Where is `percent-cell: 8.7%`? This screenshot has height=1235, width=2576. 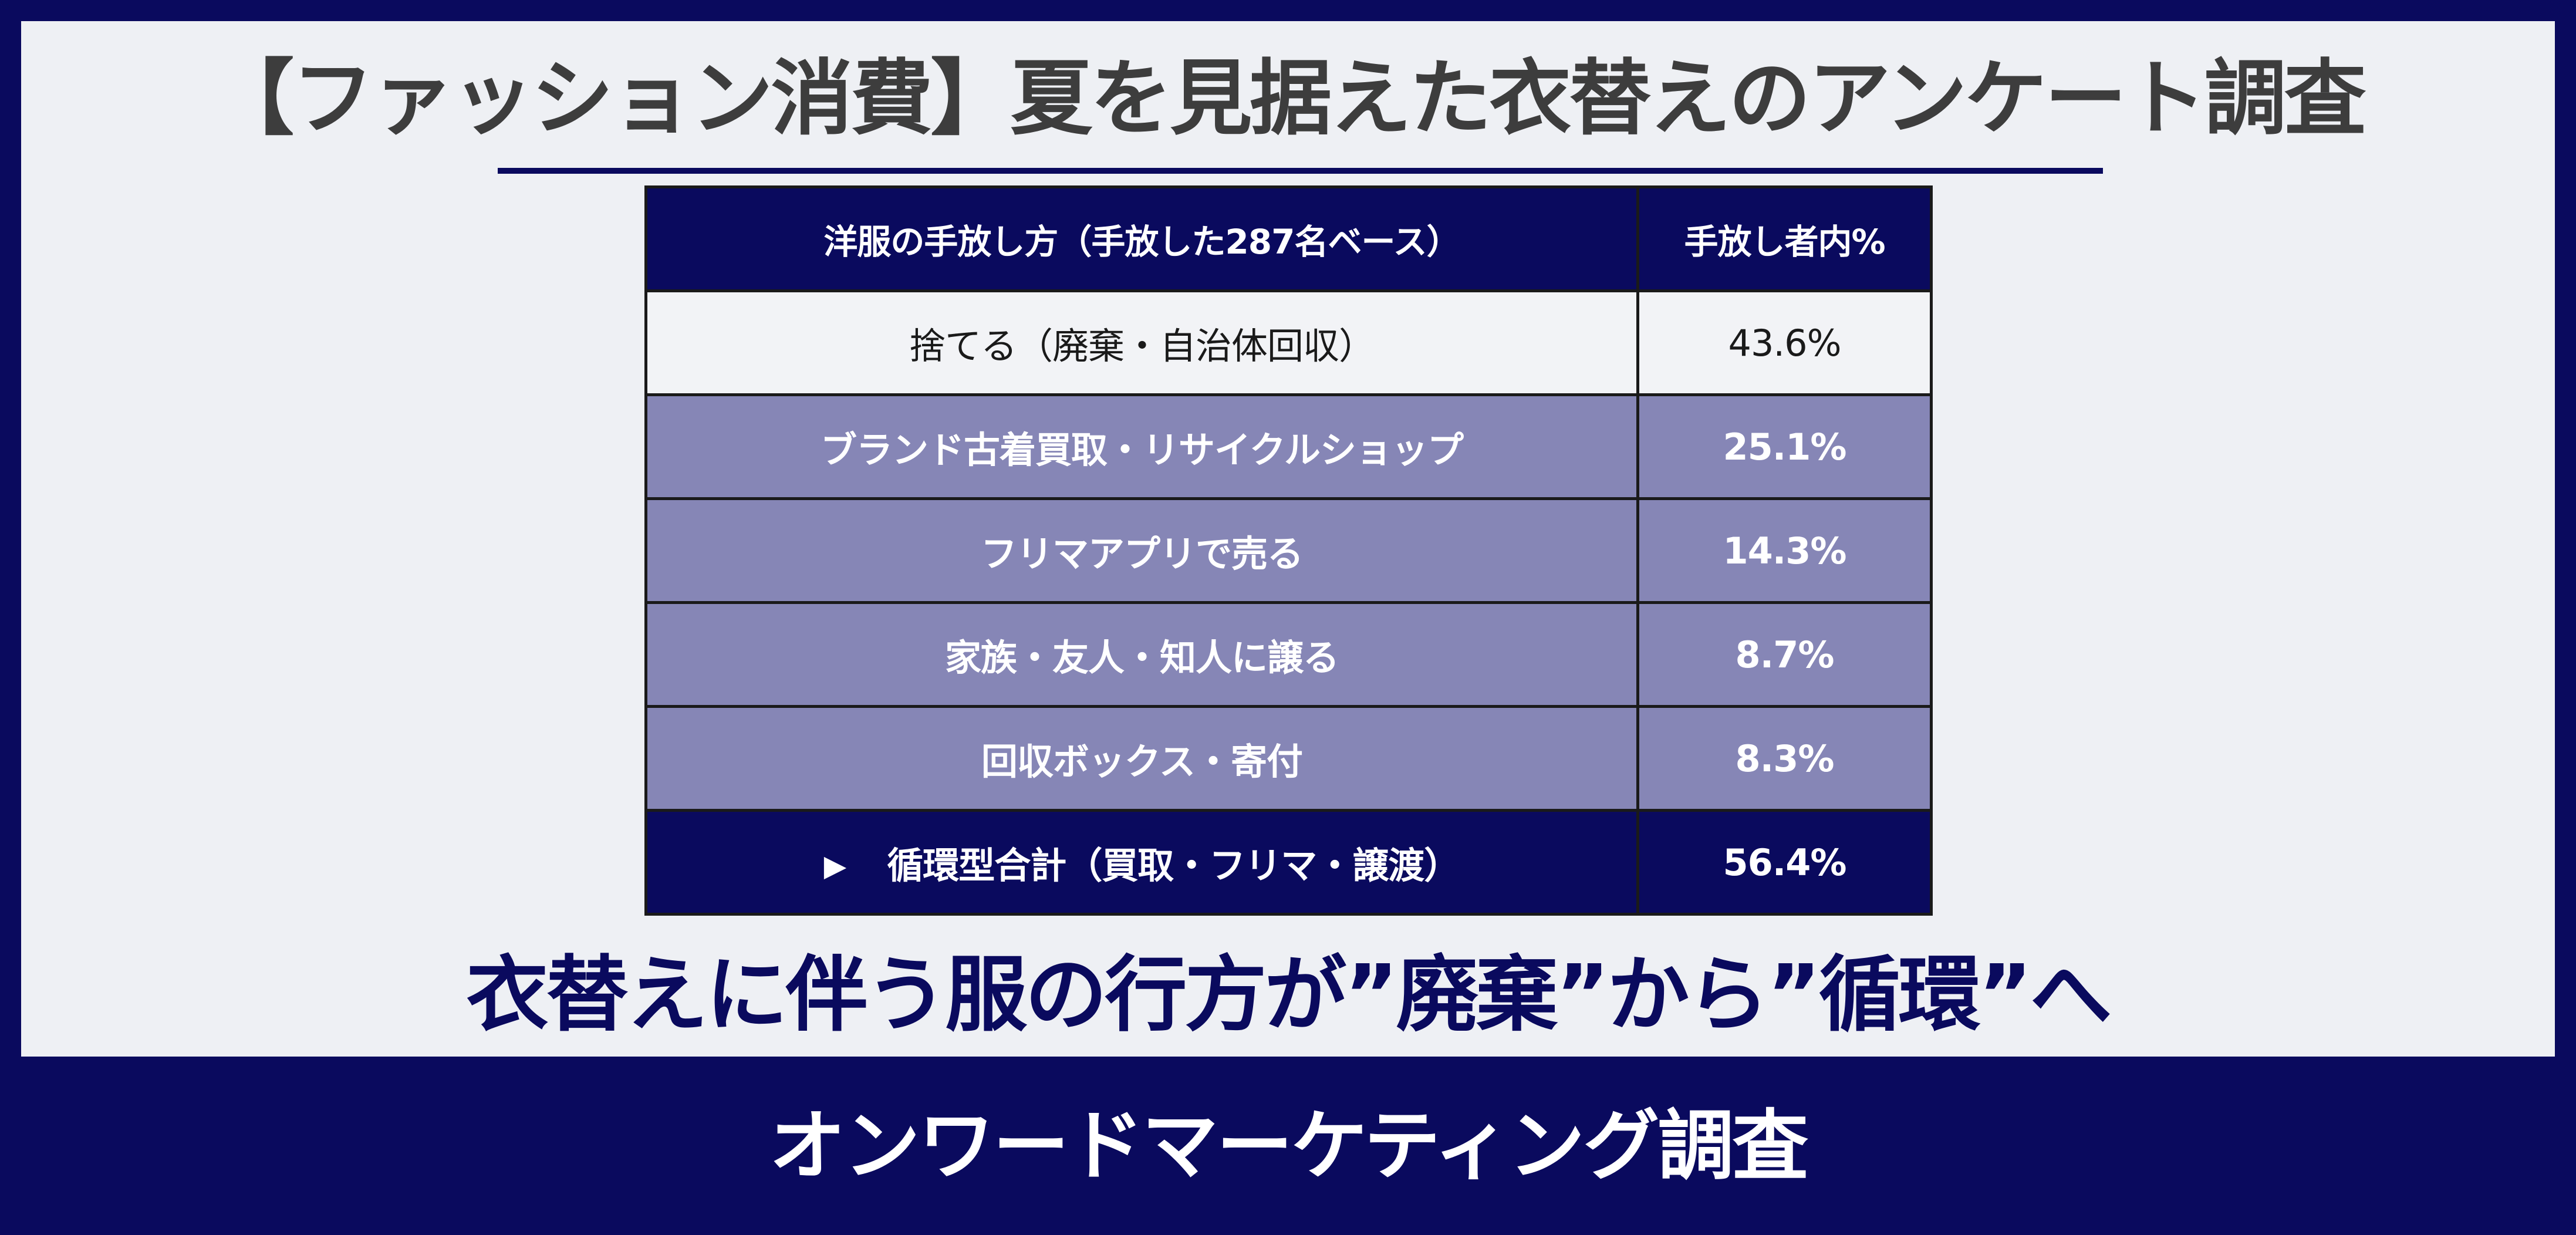 percent-cell: 8.7% is located at coordinates (1784, 654).